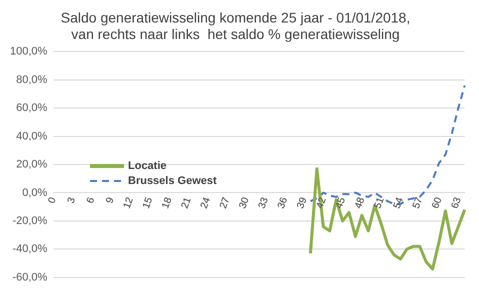 The height and width of the screenshot is (290, 479). Describe the element at coordinates (147, 166) in the screenshot. I see `legend-label: Locatie` at that location.